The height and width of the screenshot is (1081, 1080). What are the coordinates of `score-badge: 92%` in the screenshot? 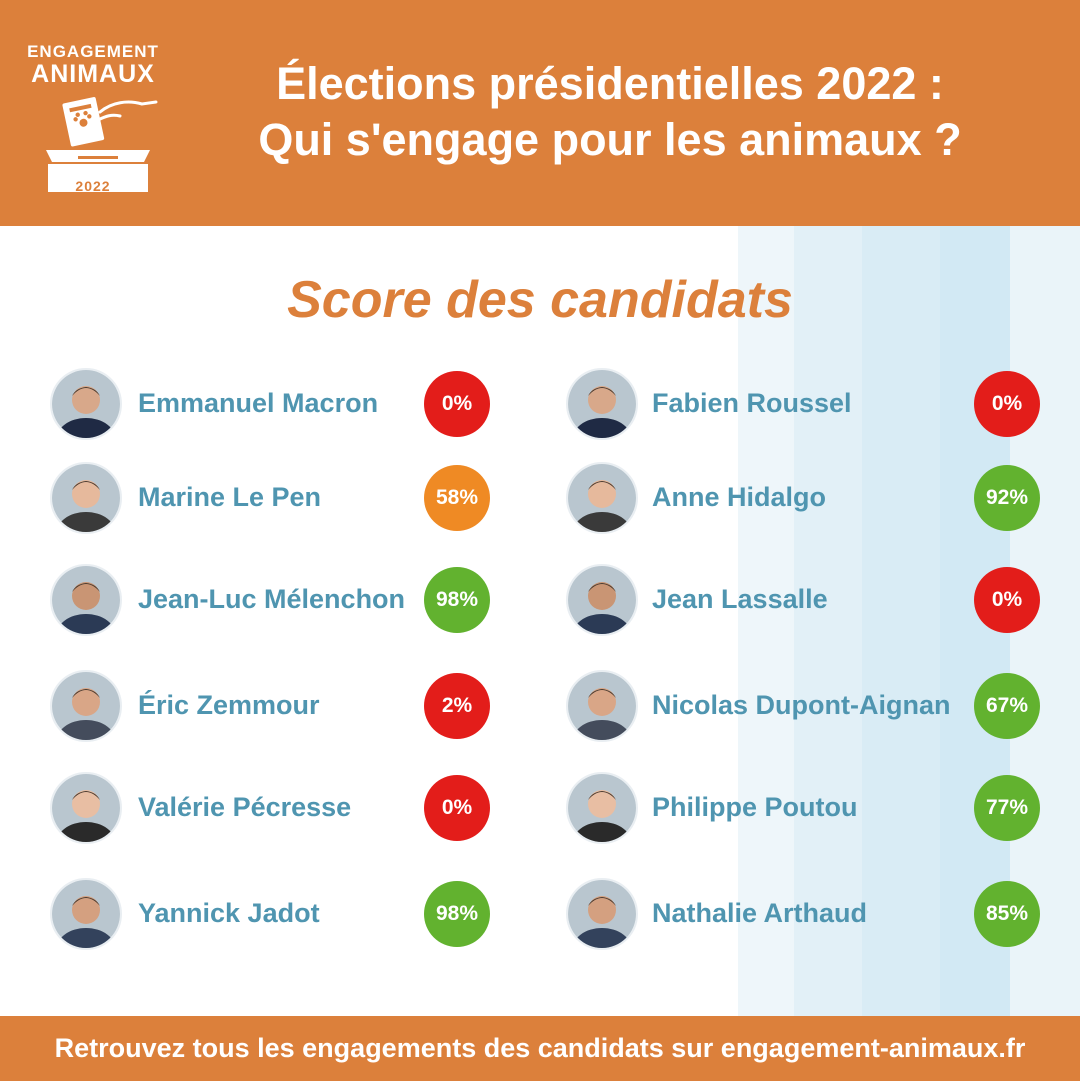 It's located at (1007, 498).